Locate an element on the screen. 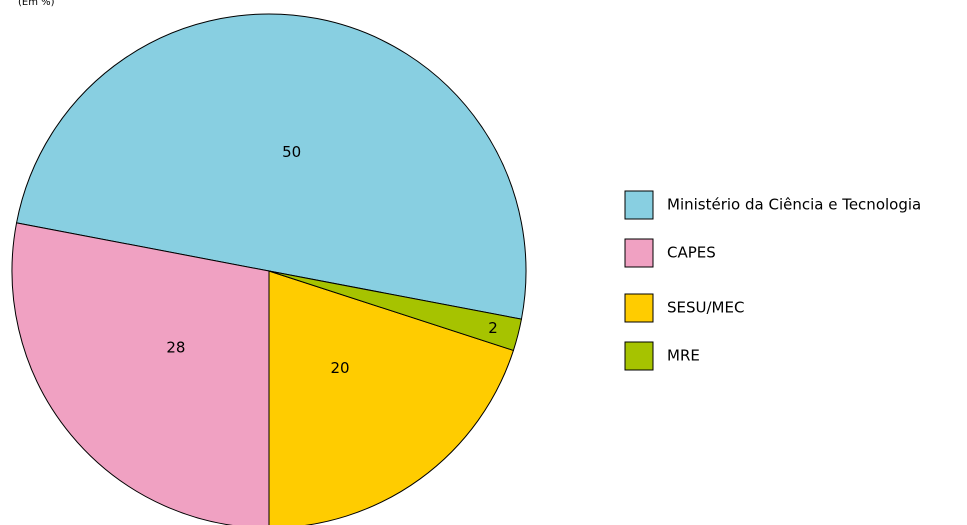 The image size is (967, 525). slice-label: 20 is located at coordinates (339, 368).